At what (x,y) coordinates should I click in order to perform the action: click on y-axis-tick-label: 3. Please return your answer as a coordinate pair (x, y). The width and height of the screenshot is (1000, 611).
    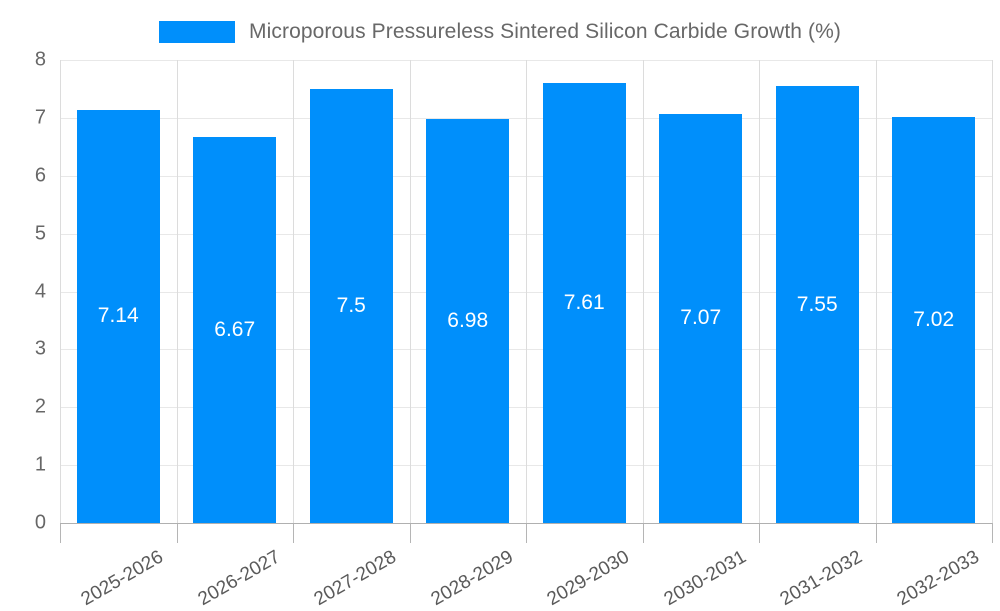
    Looking at the image, I should click on (40, 348).